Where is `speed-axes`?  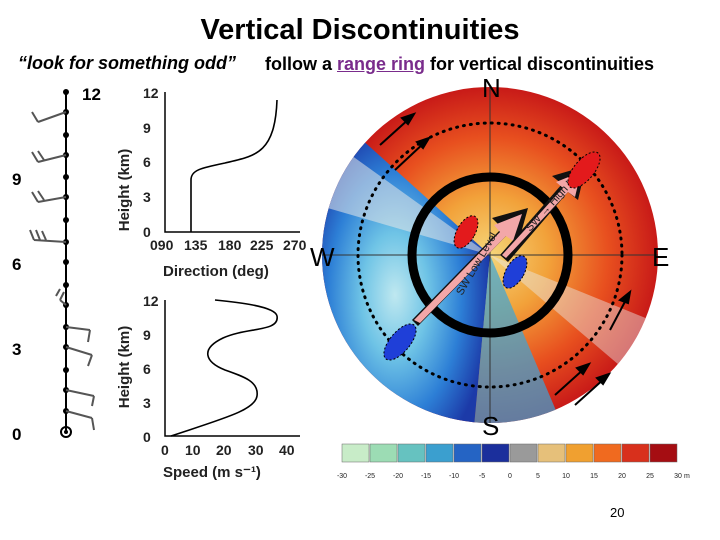 speed-axes is located at coordinates (232, 368).